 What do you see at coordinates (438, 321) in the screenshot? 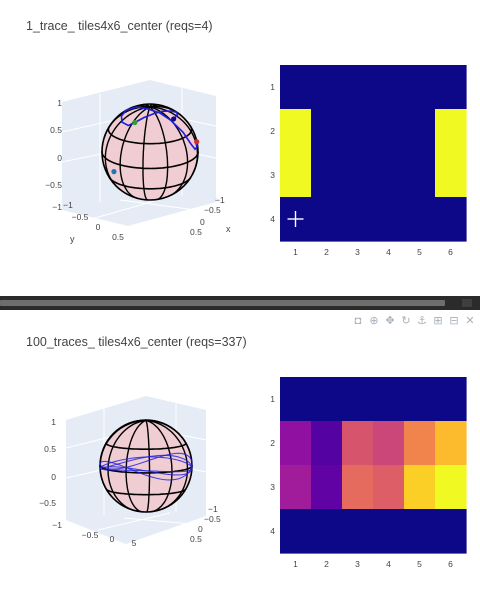
I see `zoom-in-icon: ⊞` at bounding box center [438, 321].